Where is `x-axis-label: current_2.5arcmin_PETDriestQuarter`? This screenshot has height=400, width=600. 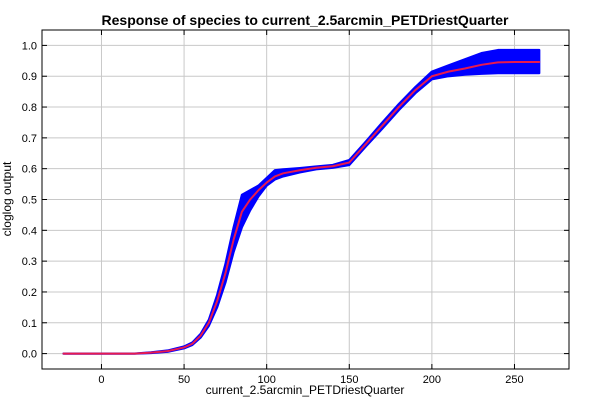
x-axis-label: current_2.5arcmin_PETDriestQuarter is located at coordinates (305, 390).